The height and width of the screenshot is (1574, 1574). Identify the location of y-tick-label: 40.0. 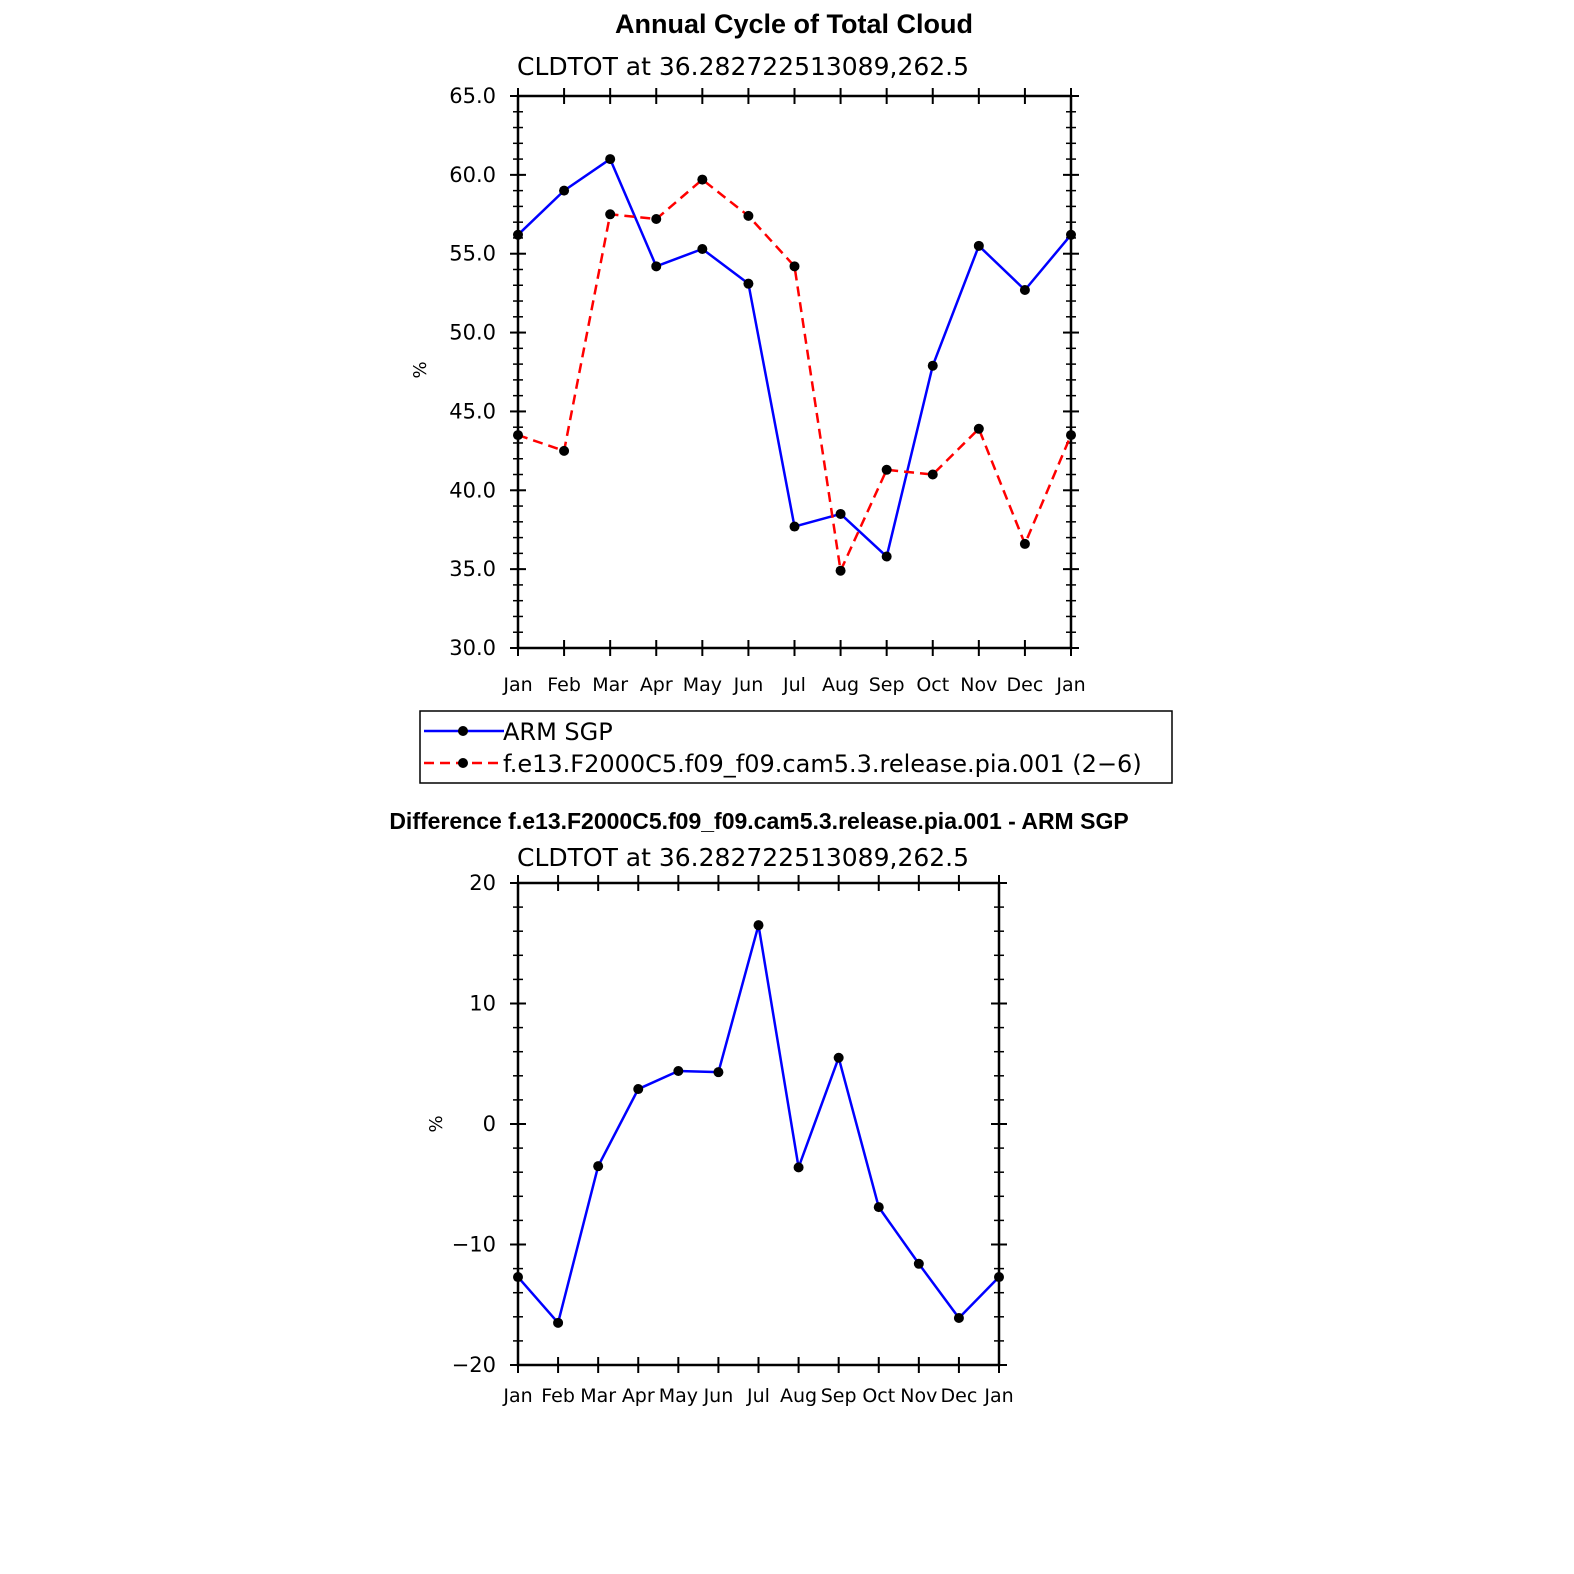
(472, 490).